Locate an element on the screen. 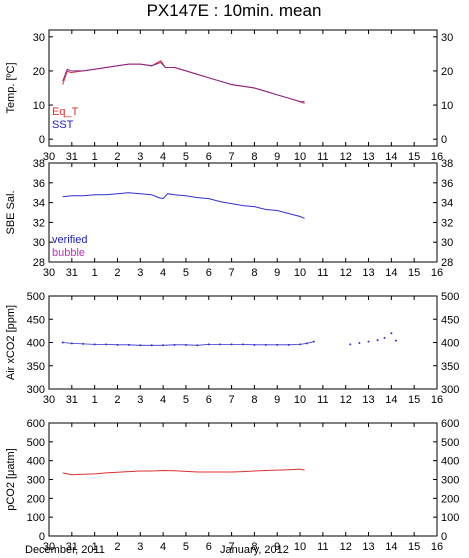 Image resolution: width=469 pixels, height=558 pixels. y-tick-label-left: 0 is located at coordinates (42, 140).